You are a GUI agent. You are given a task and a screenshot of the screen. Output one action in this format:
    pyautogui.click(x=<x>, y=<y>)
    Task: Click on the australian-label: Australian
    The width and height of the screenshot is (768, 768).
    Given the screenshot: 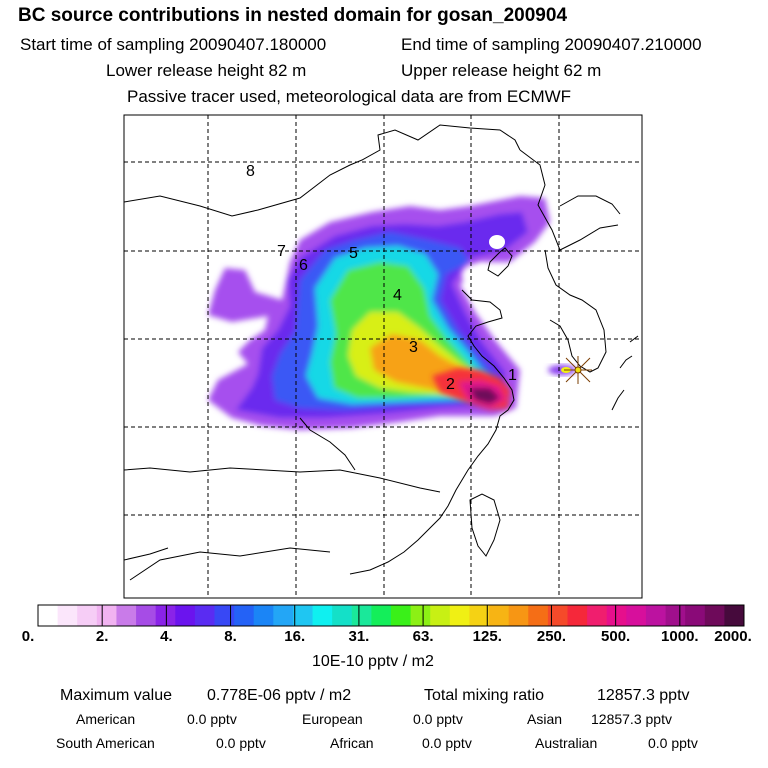 What is the action you would take?
    pyautogui.click(x=566, y=743)
    